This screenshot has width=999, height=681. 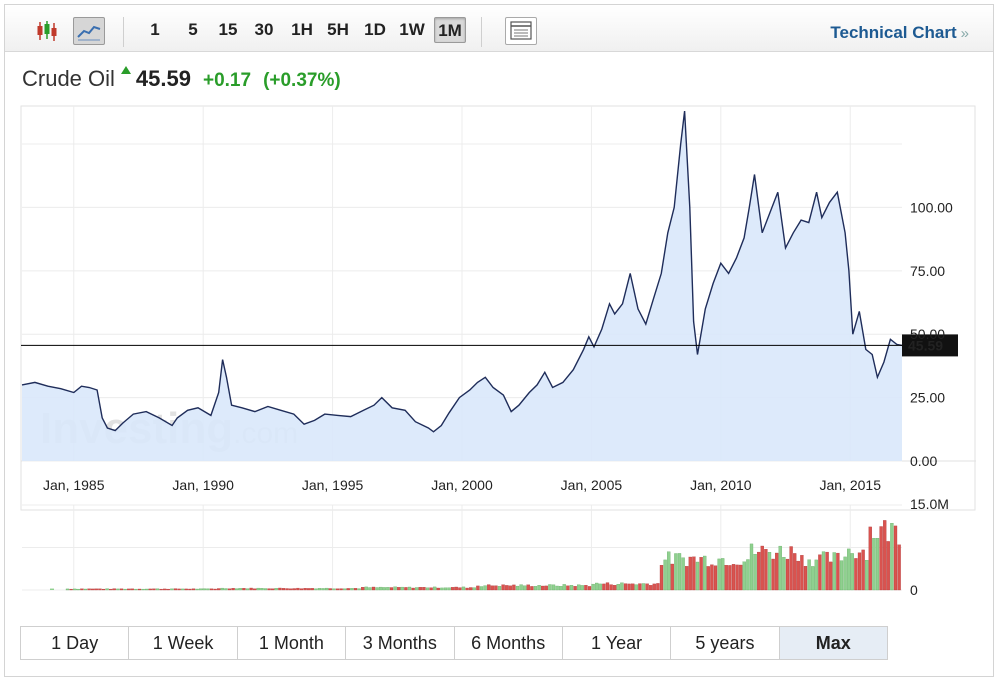 What do you see at coordinates (264, 29) in the screenshot?
I see `interval-30: 30` at bounding box center [264, 29].